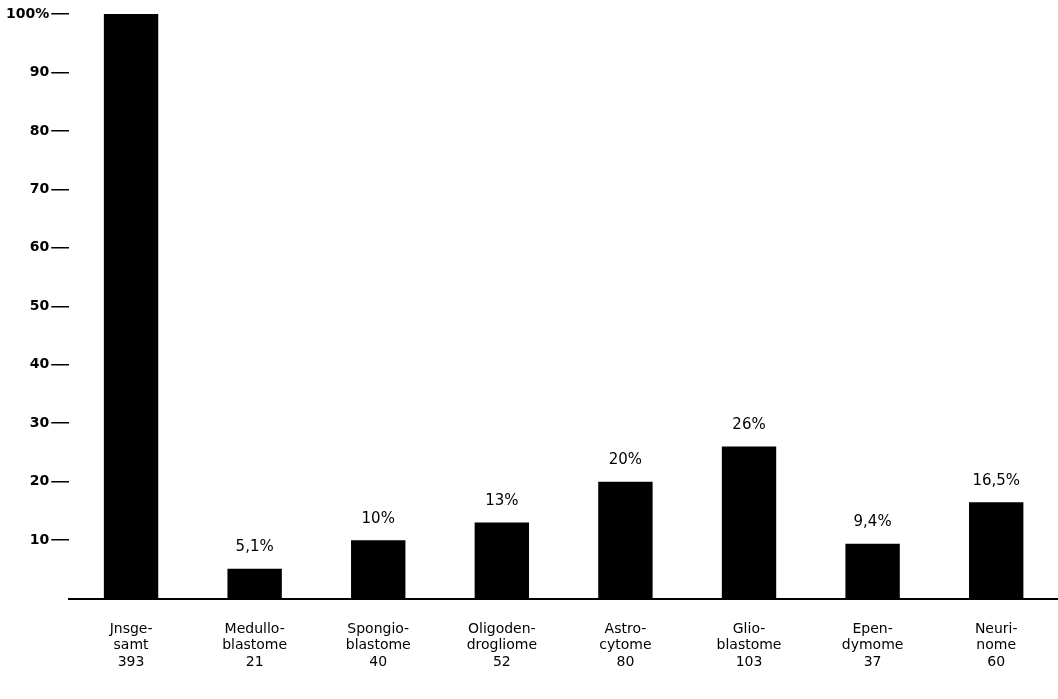 The width and height of the screenshot is (1058, 699). I want to click on x-tick-label: Glio- blastome 103, so click(749, 644).